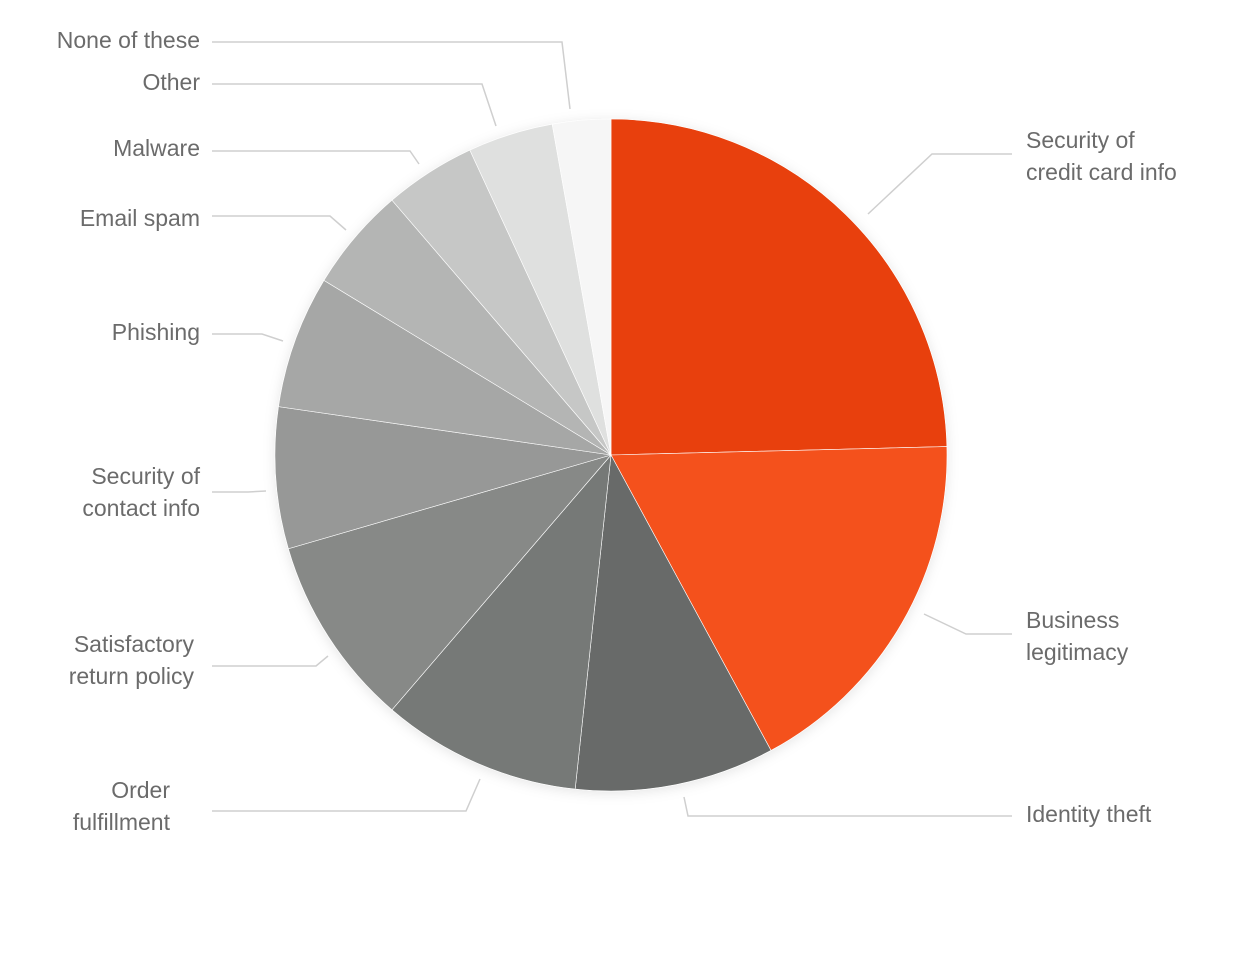  What do you see at coordinates (673, 623) in the screenshot?
I see `pie-slice-identity-theft` at bounding box center [673, 623].